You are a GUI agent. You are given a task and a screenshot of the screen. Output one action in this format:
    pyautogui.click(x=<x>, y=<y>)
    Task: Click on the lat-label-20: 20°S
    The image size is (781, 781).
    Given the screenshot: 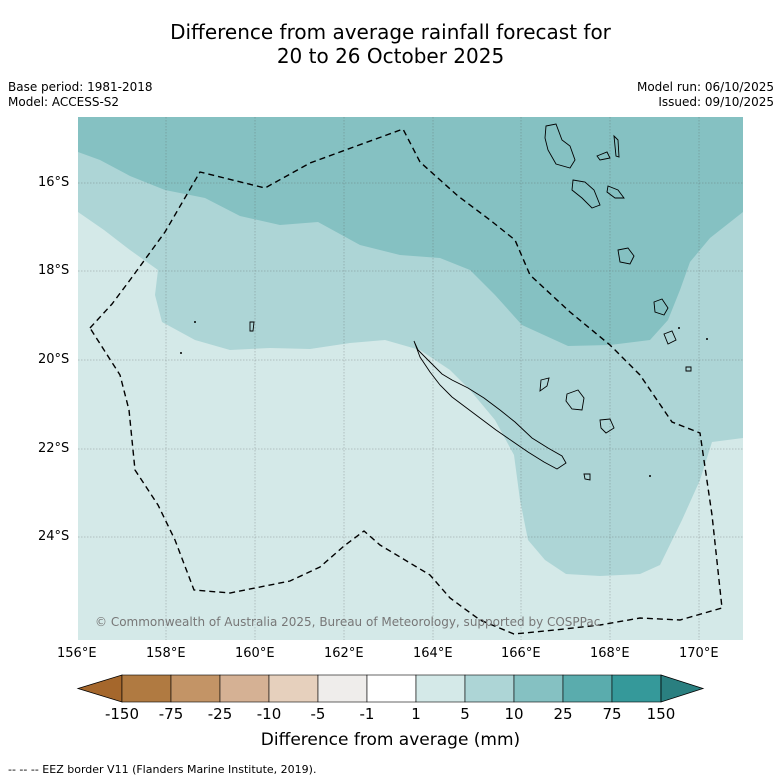 What is the action you would take?
    pyautogui.click(x=54, y=359)
    